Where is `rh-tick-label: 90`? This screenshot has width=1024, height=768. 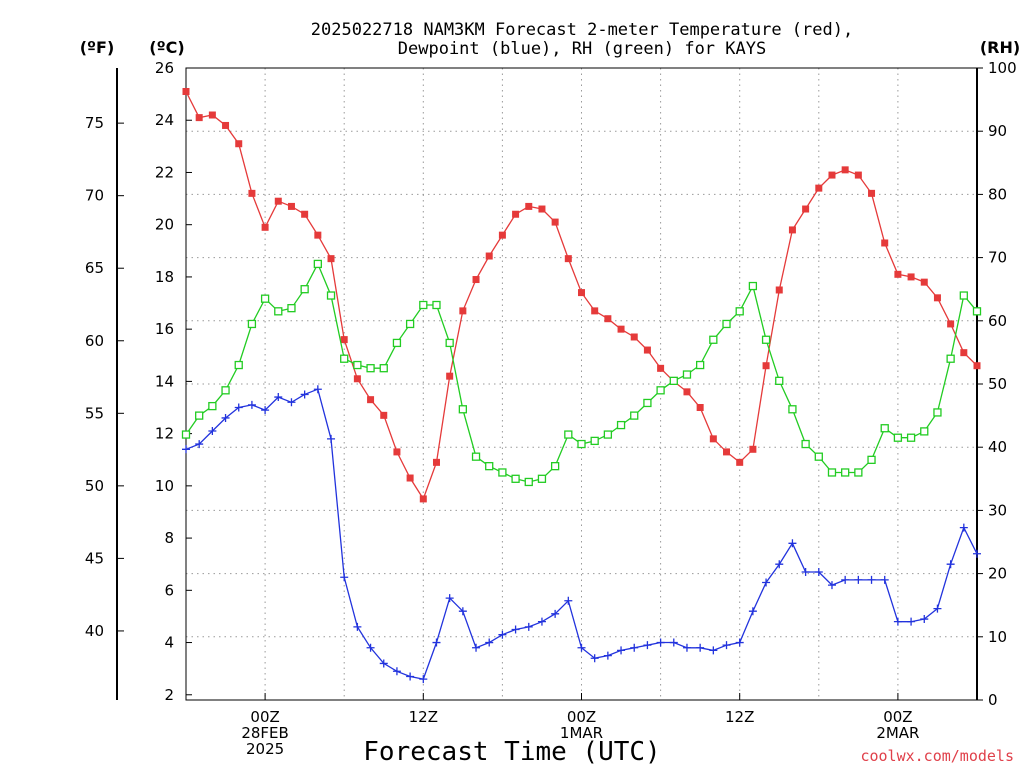 rh-tick-label: 90 is located at coordinates (997, 131).